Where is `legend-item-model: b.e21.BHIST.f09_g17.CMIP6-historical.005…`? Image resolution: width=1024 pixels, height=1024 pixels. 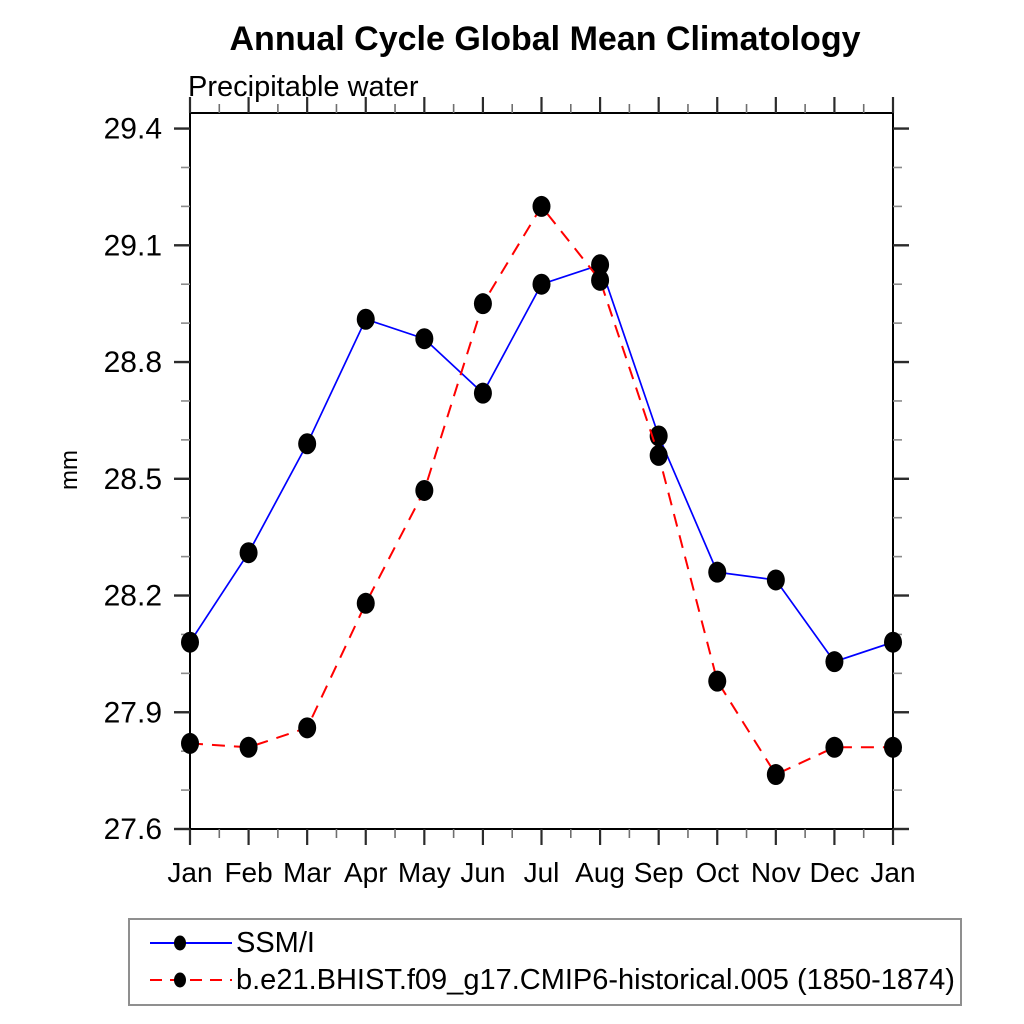
legend-item-model: b.e21.BHIST.f09_g17.CMIP6-historical.005… is located at coordinates (552, 980).